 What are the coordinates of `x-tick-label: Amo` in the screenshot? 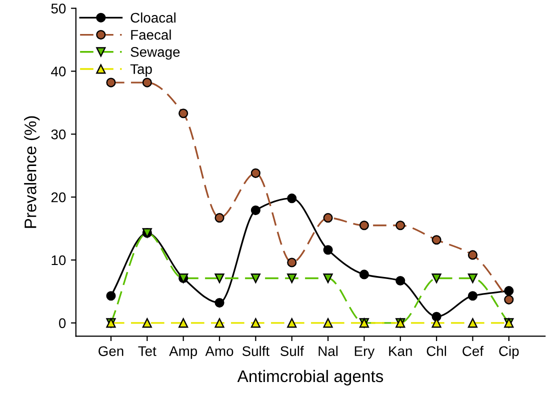 It's located at (219, 351).